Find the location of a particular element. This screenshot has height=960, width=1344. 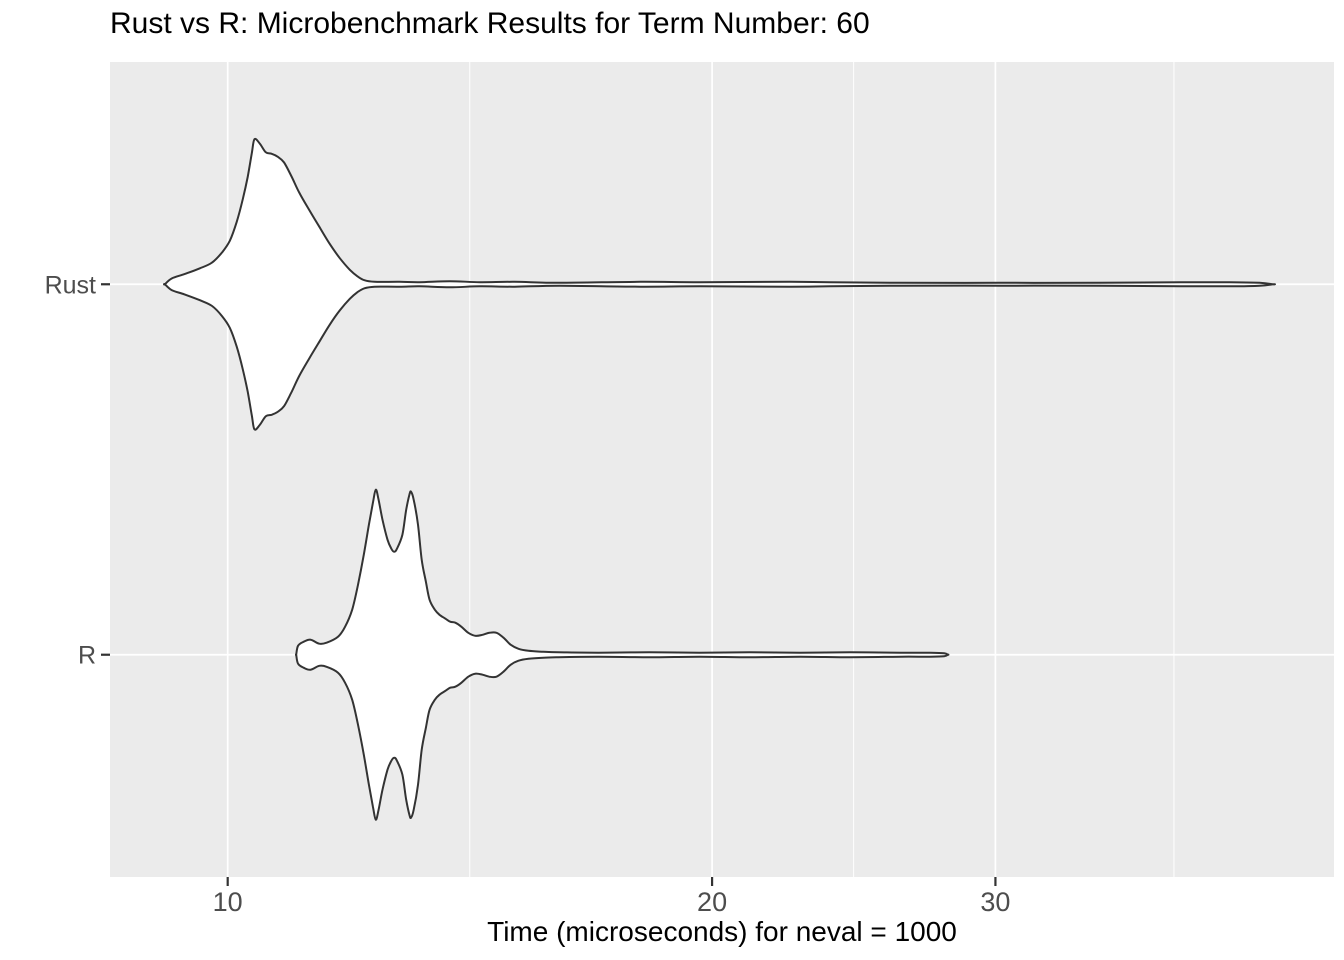

x-axis-title: Time (microseconds) for neval = 1000 is located at coordinates (722, 931).